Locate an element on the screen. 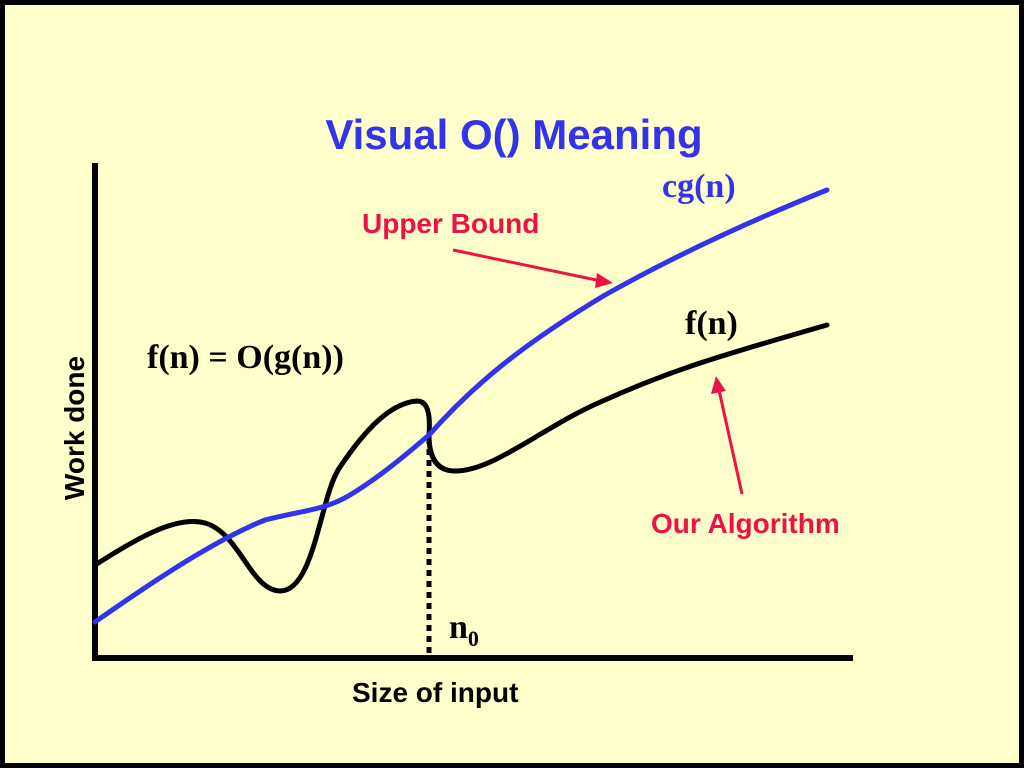 The image size is (1024, 768). cg-curve-label: cg(n) is located at coordinates (699, 186).